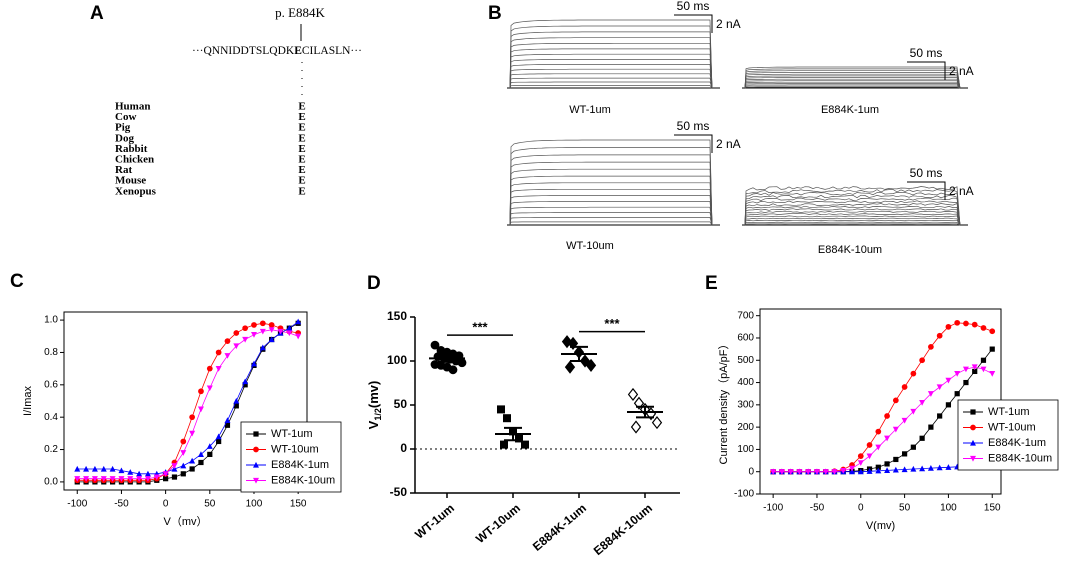 This screenshot has width=1065, height=570. I want to click on y-tick-label: -50, so click(399, 492).